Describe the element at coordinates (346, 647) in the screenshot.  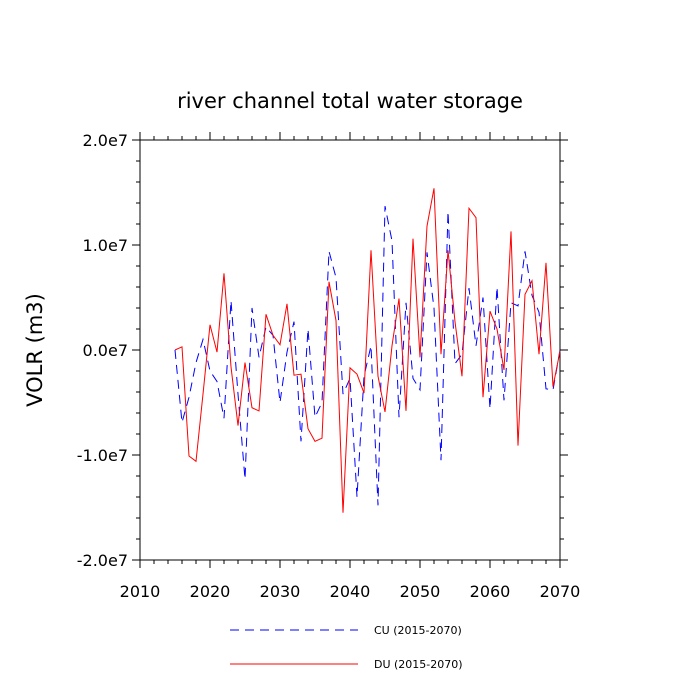
I see `legend: CU (2015-2070) DU (2015-2070)` at that location.